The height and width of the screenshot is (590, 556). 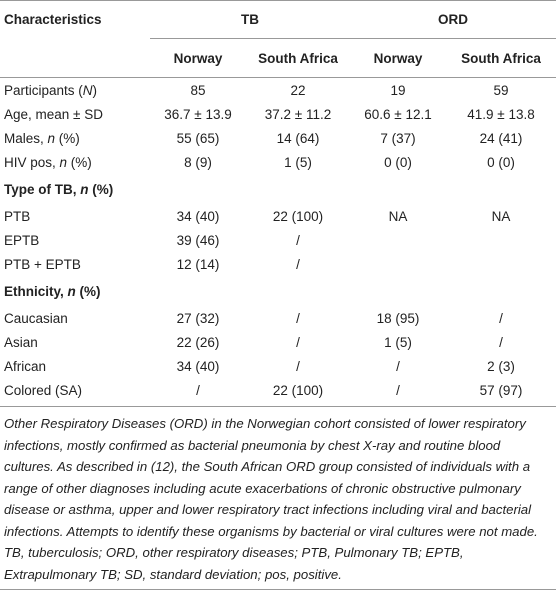 What do you see at coordinates (21, 342) in the screenshot?
I see `label-part: Asian` at bounding box center [21, 342].